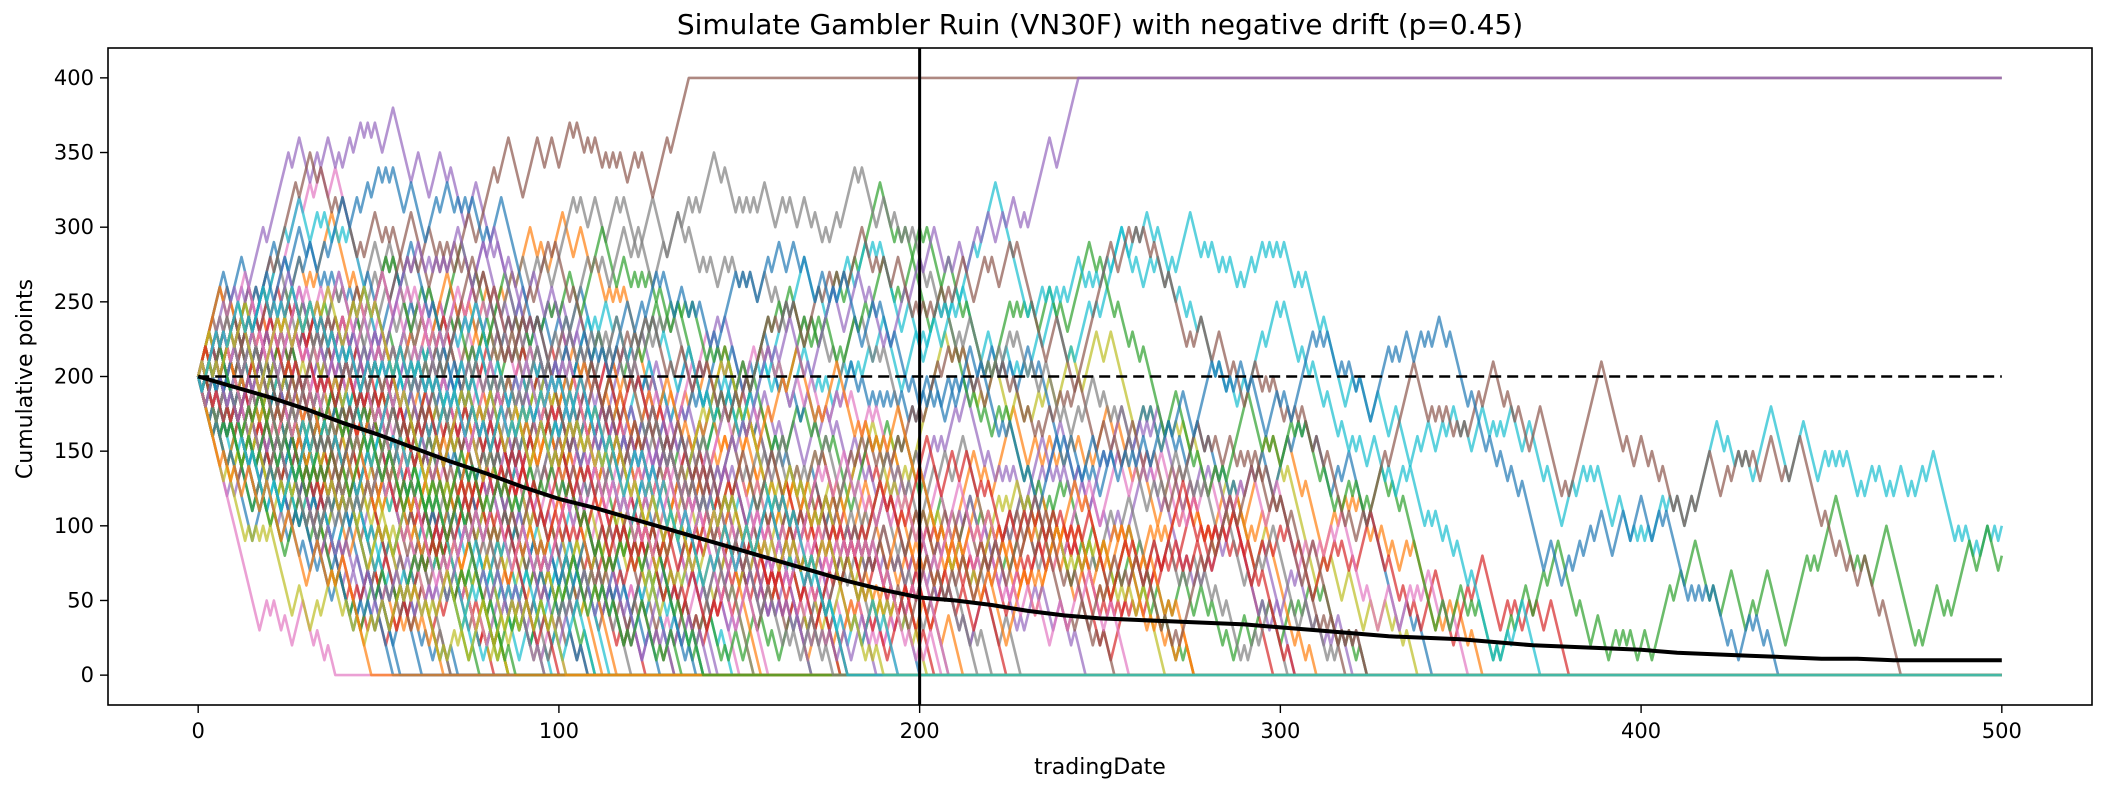 Image resolution: width=2104 pixels, height=794 pixels. What do you see at coordinates (1280, 731) in the screenshot?
I see `x-tick-label: 300` at bounding box center [1280, 731].